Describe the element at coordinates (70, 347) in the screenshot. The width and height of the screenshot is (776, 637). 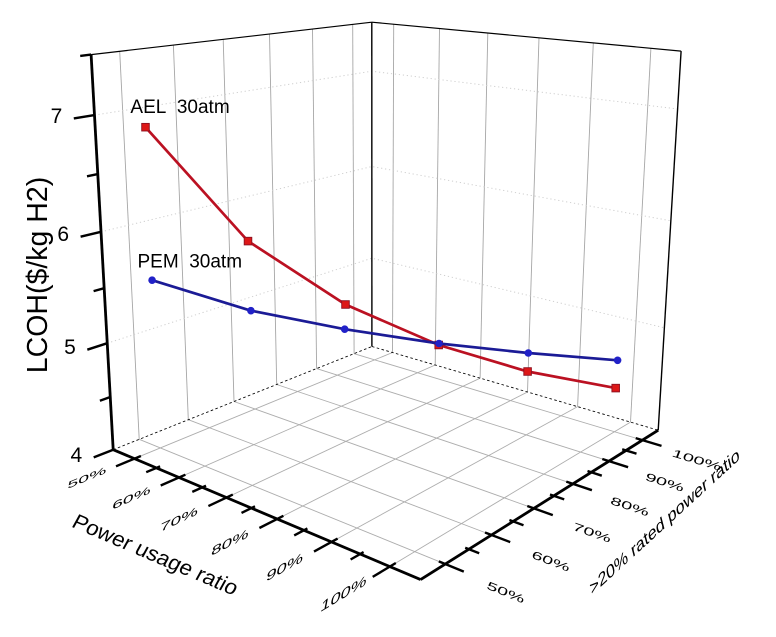
I see `svg-text: 5` at that location.